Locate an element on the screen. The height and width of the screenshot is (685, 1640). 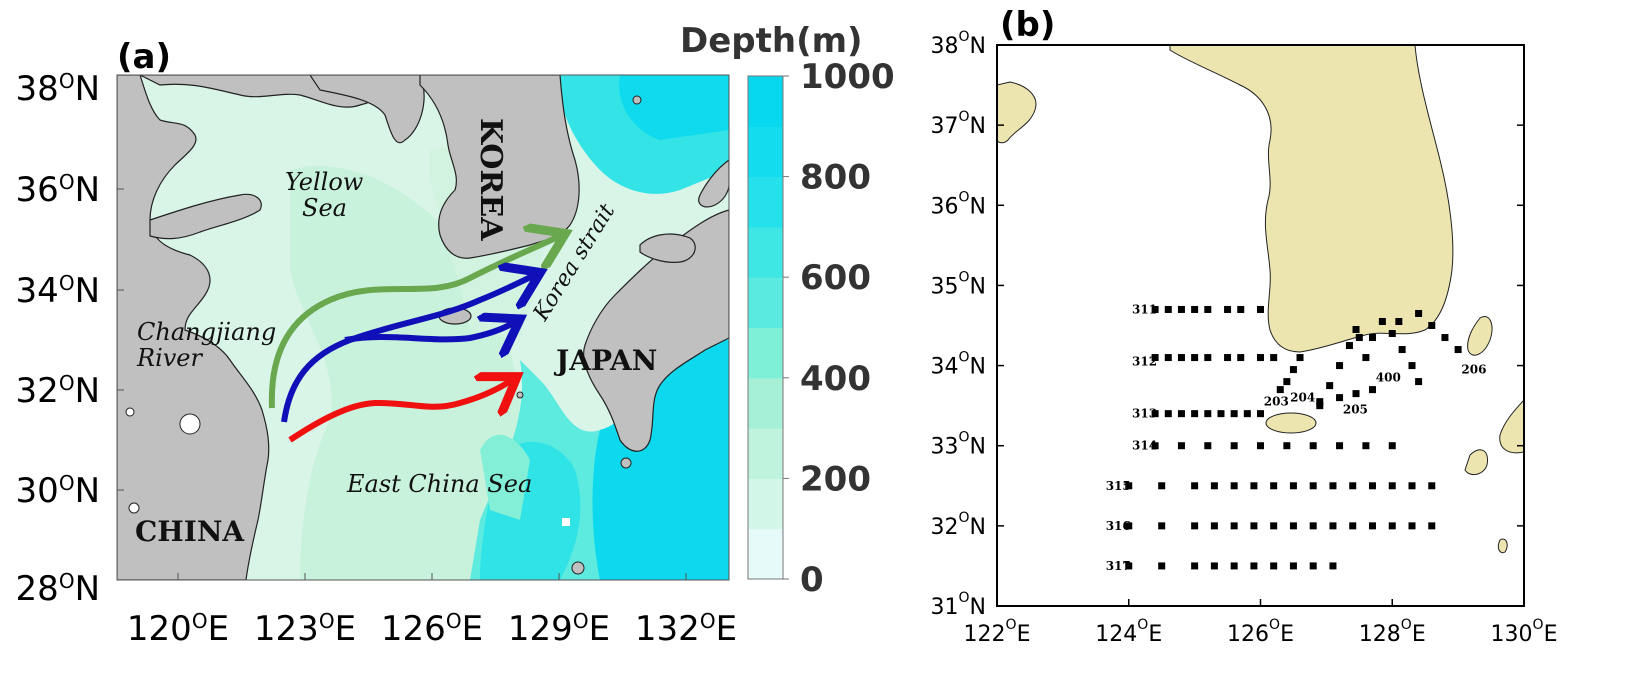
lat-tick-b-31: 31ON is located at coordinates (959, 605).